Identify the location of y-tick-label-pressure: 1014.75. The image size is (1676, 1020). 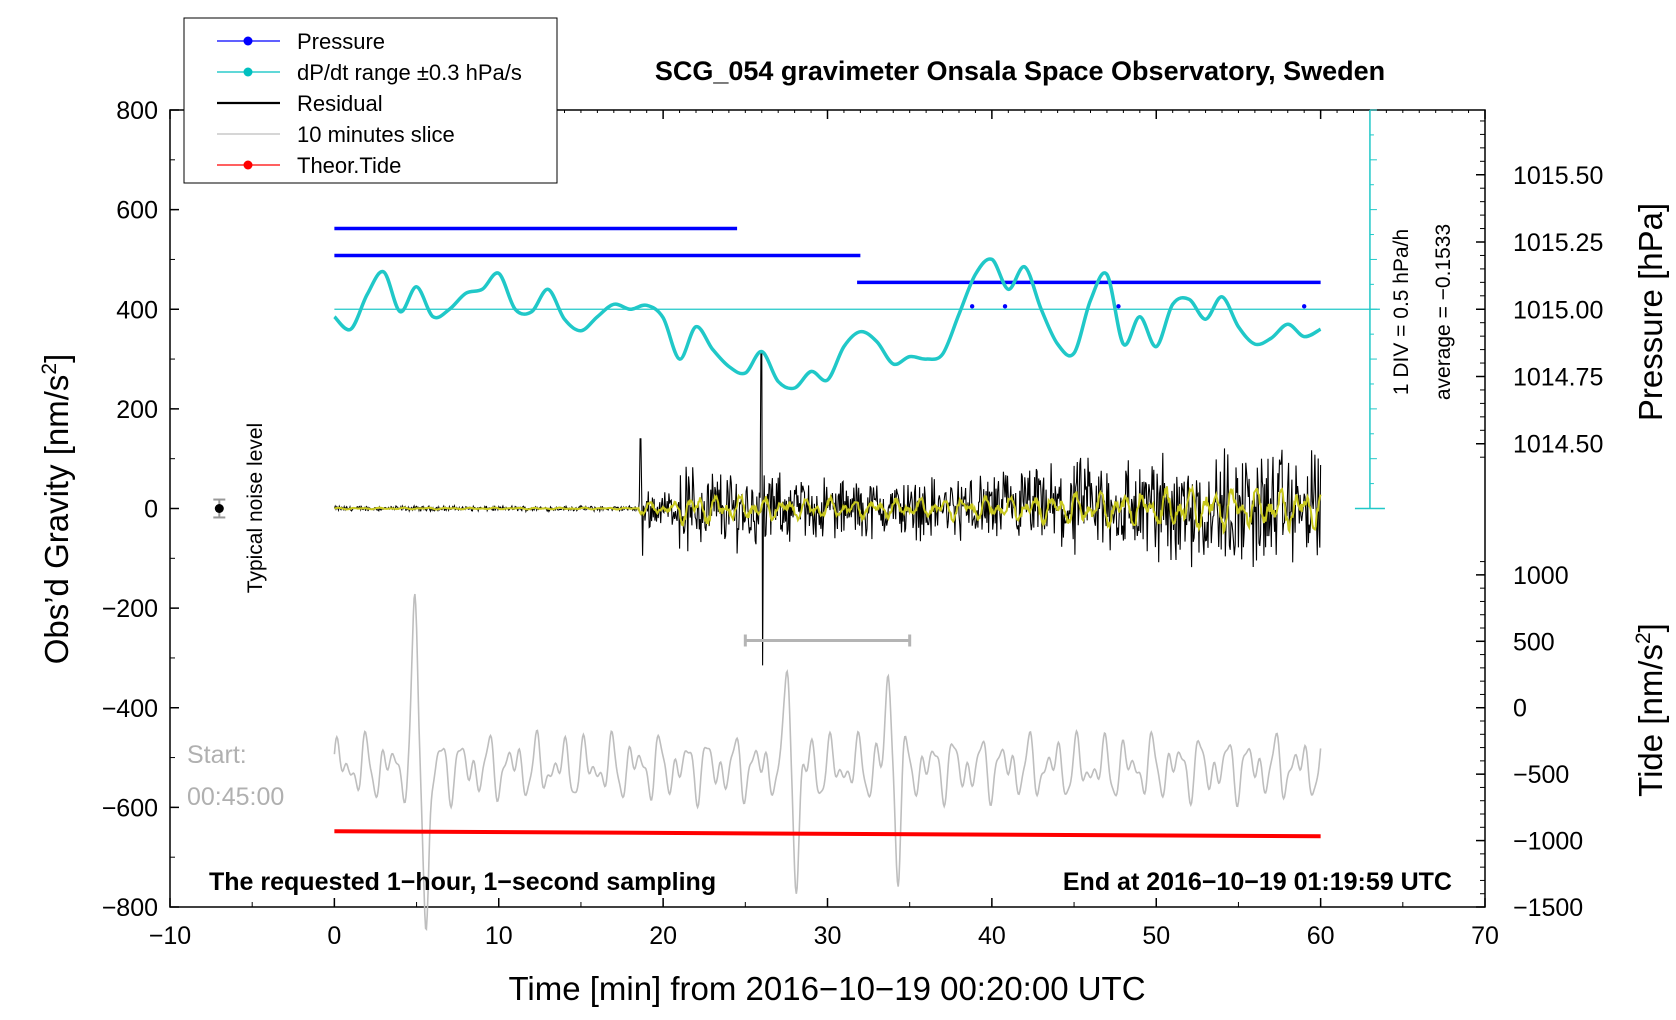
(1558, 377).